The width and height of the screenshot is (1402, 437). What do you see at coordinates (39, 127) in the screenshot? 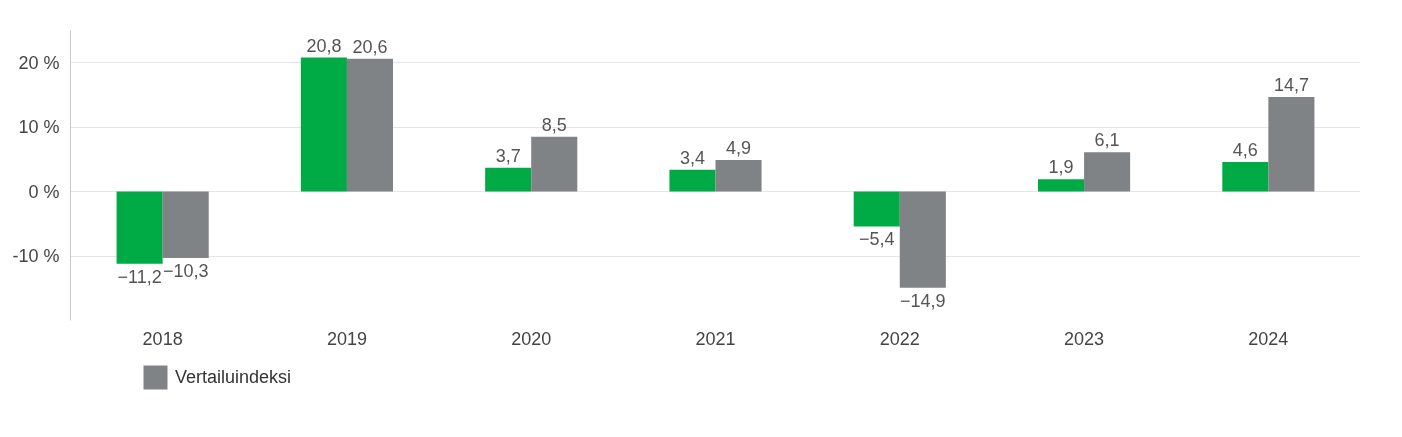
I see `y-tick-label: 10 %` at bounding box center [39, 127].